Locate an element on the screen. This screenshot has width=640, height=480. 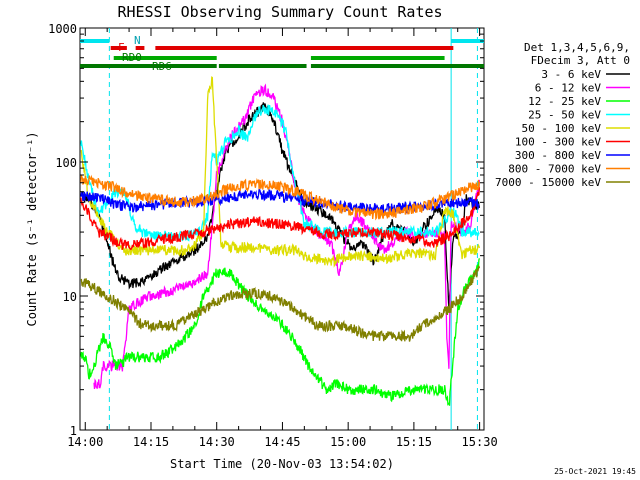
legend-label: 12 - 25 keV is located at coordinates (564, 101).